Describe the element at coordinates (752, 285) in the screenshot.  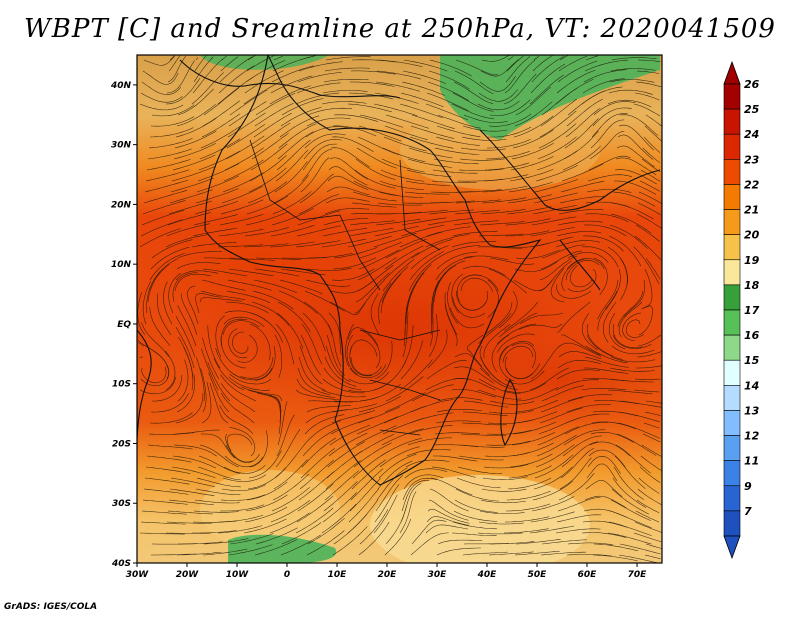
I see `colorbar-label: 18` at that location.